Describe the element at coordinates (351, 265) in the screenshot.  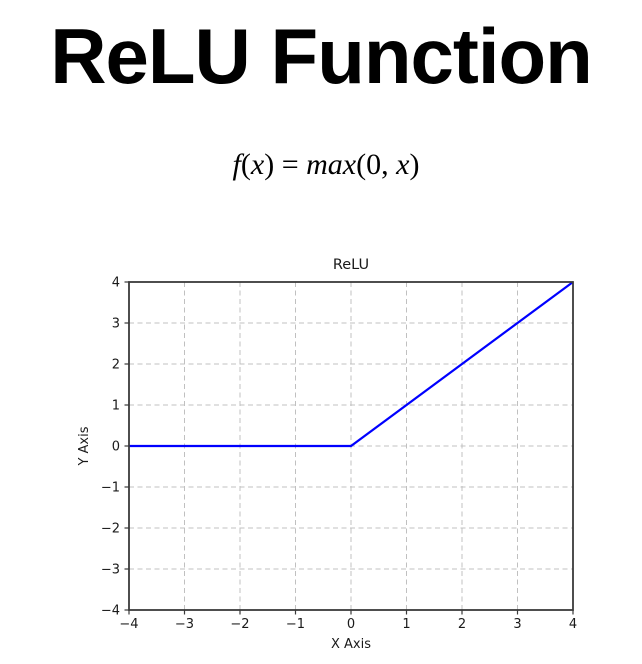
I see `chart-title: ReLU` at that location.